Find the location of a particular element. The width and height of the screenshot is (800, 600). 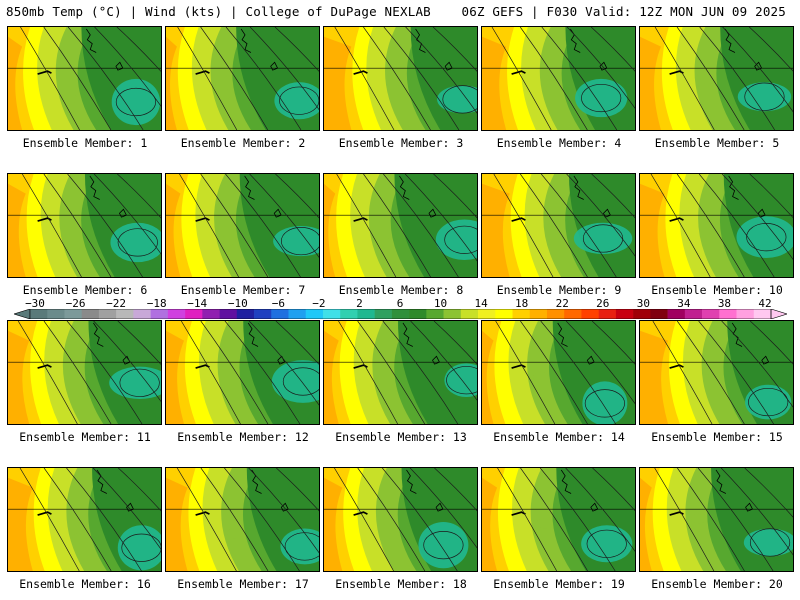

ensemble-member-label: Ensemble Member: 18 is located at coordinates (401, 584).